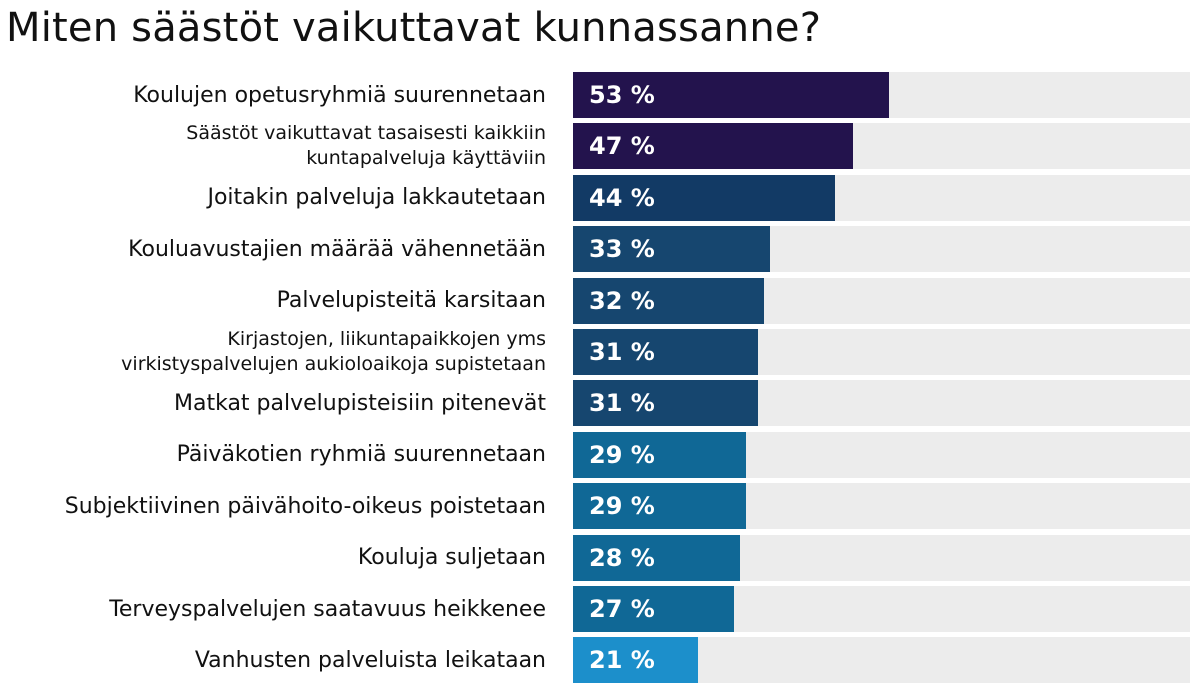  I want to click on value-label: 32 %, so click(622, 300).